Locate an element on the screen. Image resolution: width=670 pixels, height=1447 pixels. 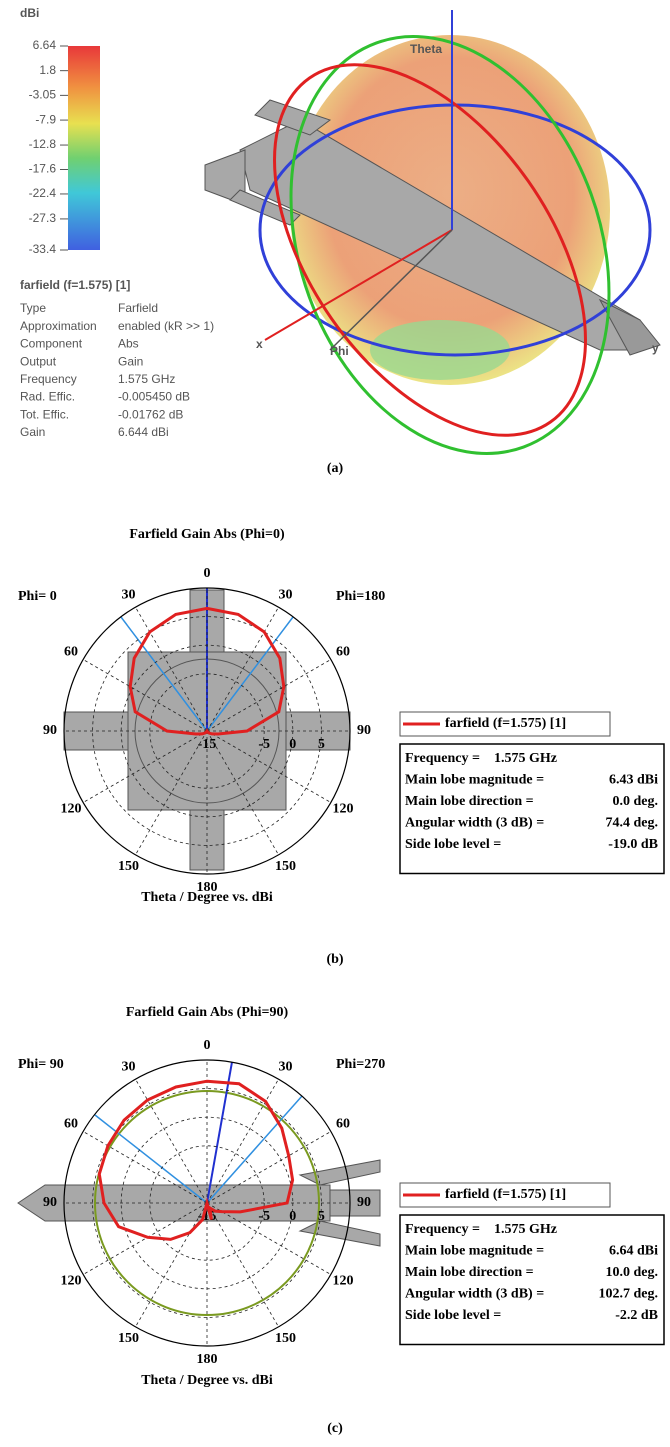
info-value: -19.0 dB is located at coordinates (633, 844).